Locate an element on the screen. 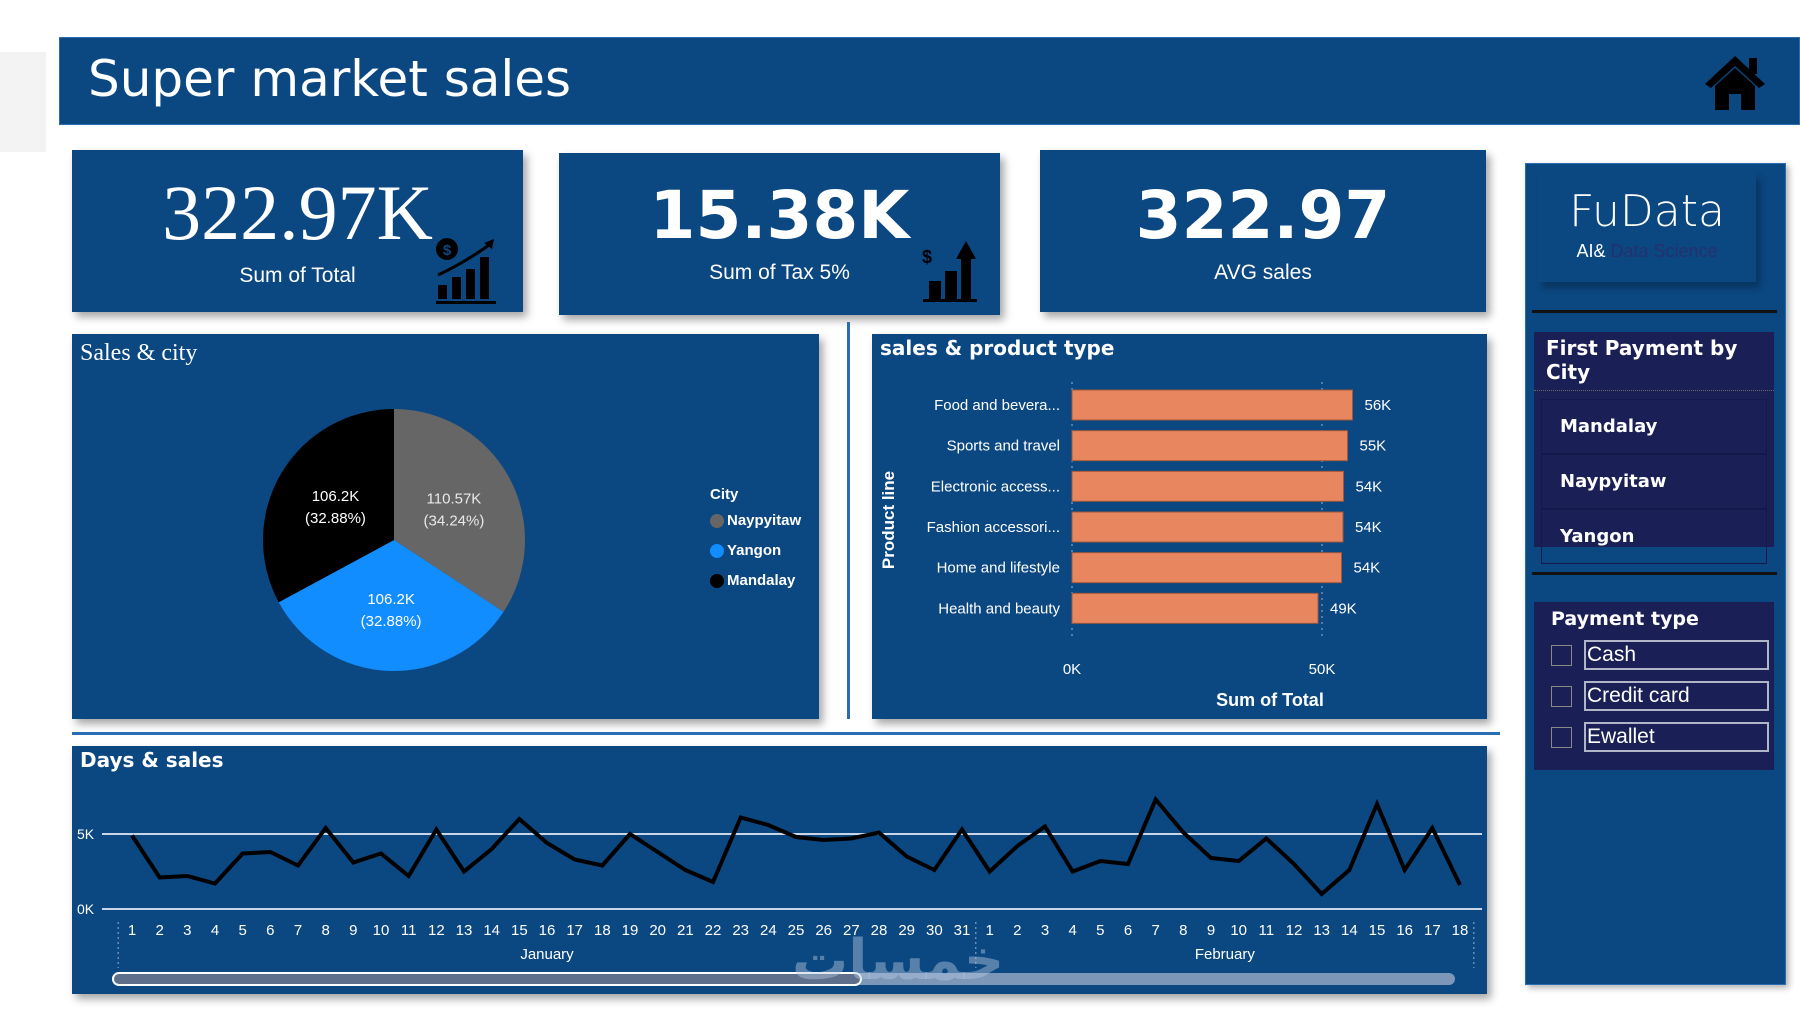 This screenshot has width=1800, height=1011. y-tick-label: 0K is located at coordinates (86, 909).